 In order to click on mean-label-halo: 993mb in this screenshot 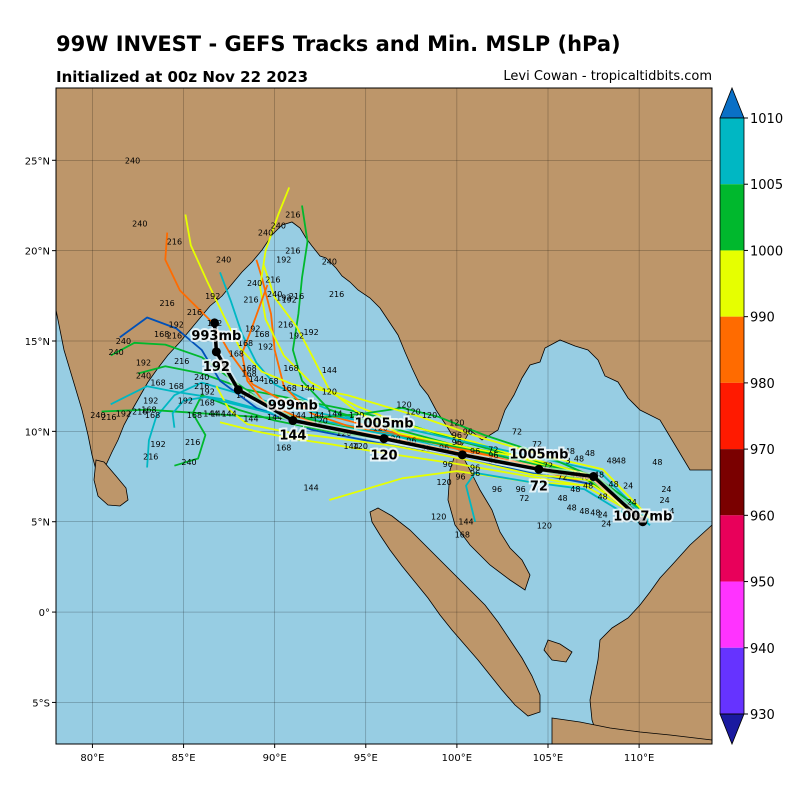, I will do `click(216, 336)`.